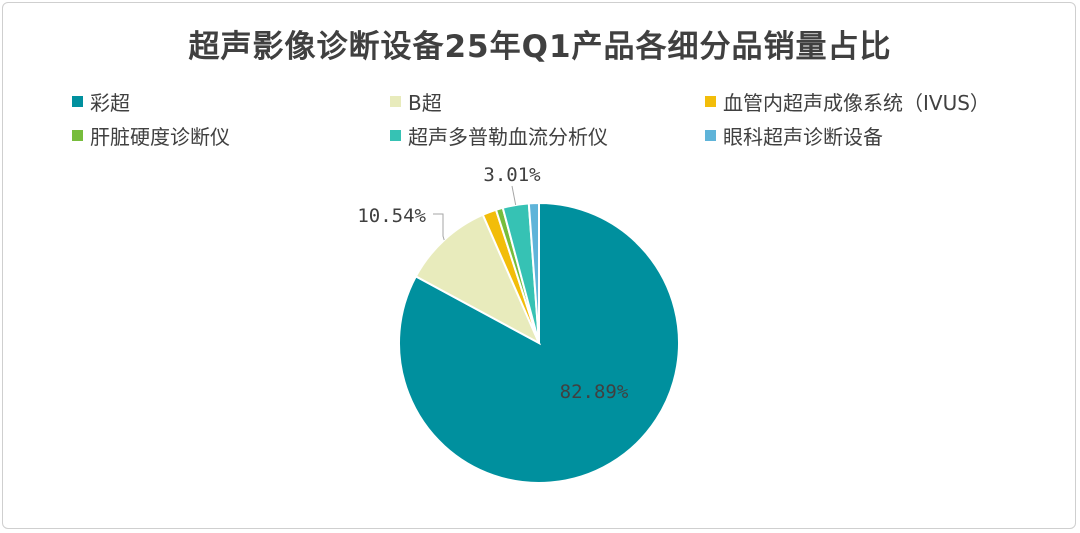 Image resolution: width=1080 pixels, height=533 pixels. I want to click on data-label-color-doppler: 82.89%, so click(594, 392).